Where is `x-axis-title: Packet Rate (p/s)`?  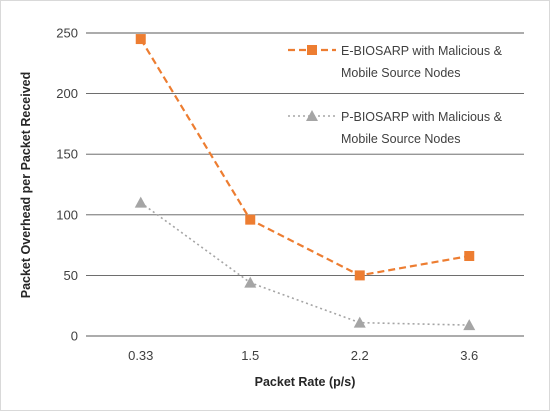
x-axis-title: Packet Rate (p/s) is located at coordinates (305, 382).